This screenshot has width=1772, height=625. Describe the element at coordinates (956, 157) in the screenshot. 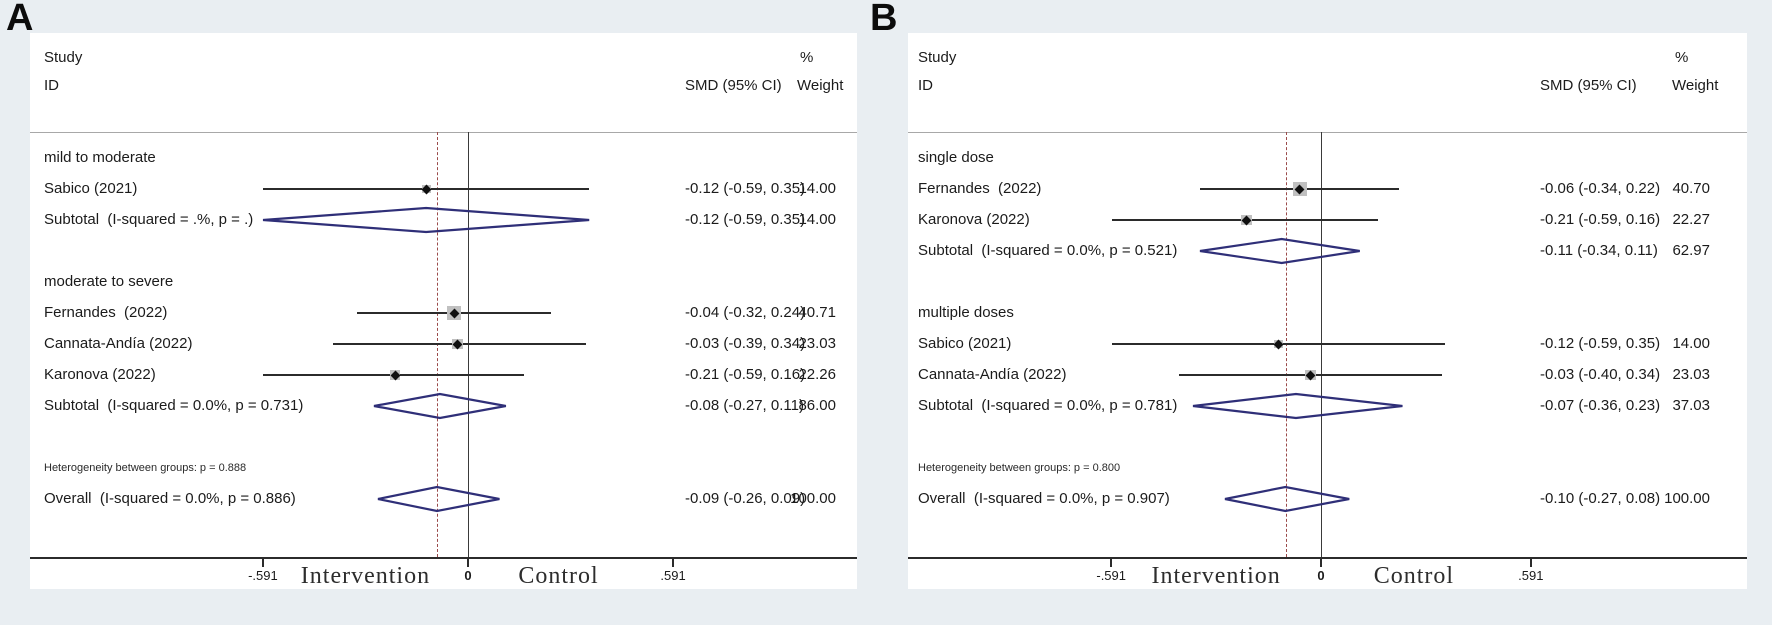

I see `group-header: single dose` at that location.